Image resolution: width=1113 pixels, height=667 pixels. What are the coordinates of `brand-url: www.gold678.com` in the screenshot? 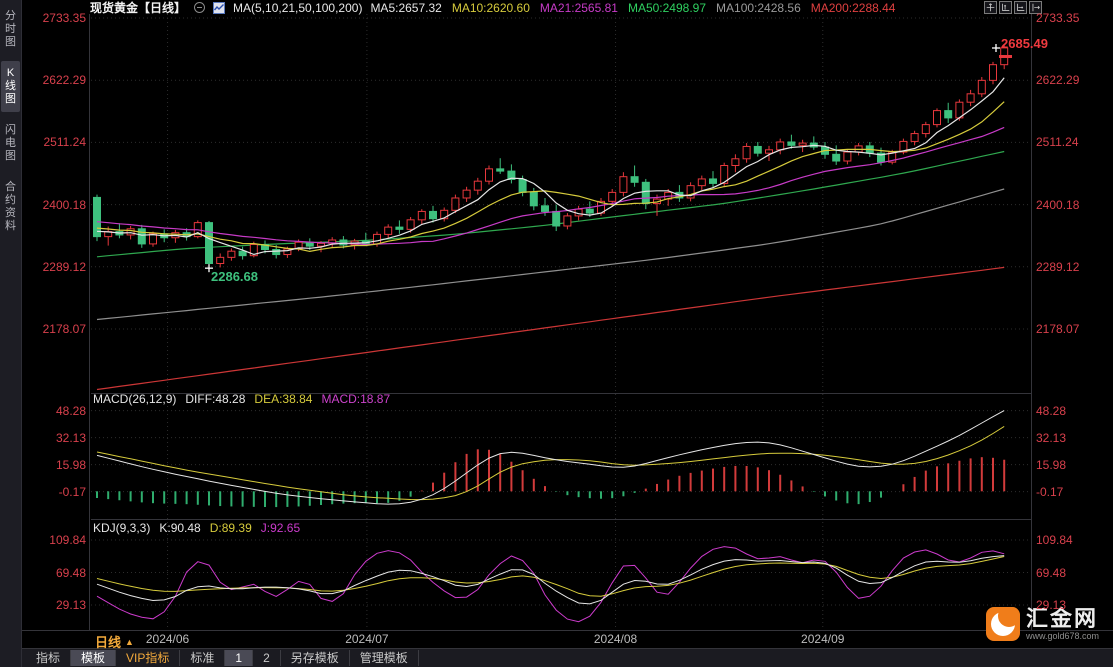 It's located at (1063, 636).